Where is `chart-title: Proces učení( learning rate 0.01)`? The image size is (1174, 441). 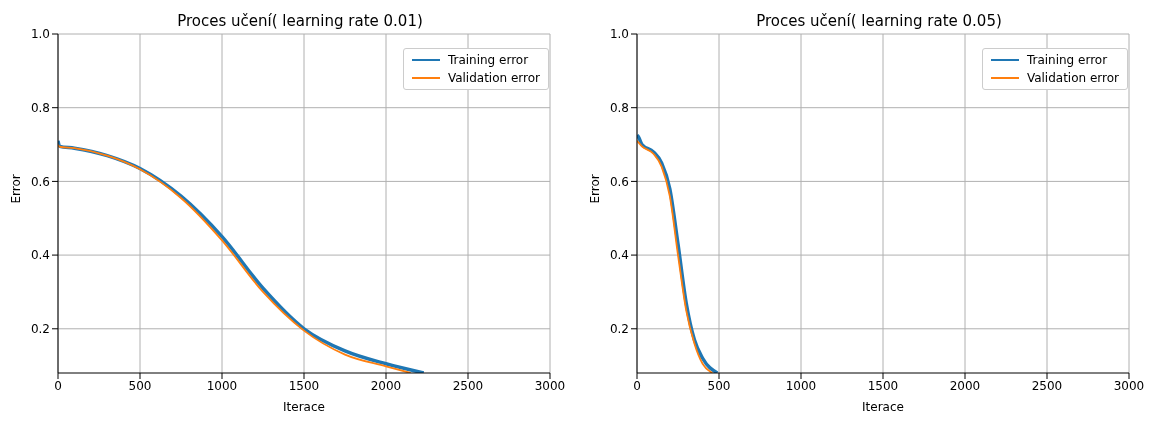
chart-title: Proces učení( learning rate 0.01) is located at coordinates (300, 21).